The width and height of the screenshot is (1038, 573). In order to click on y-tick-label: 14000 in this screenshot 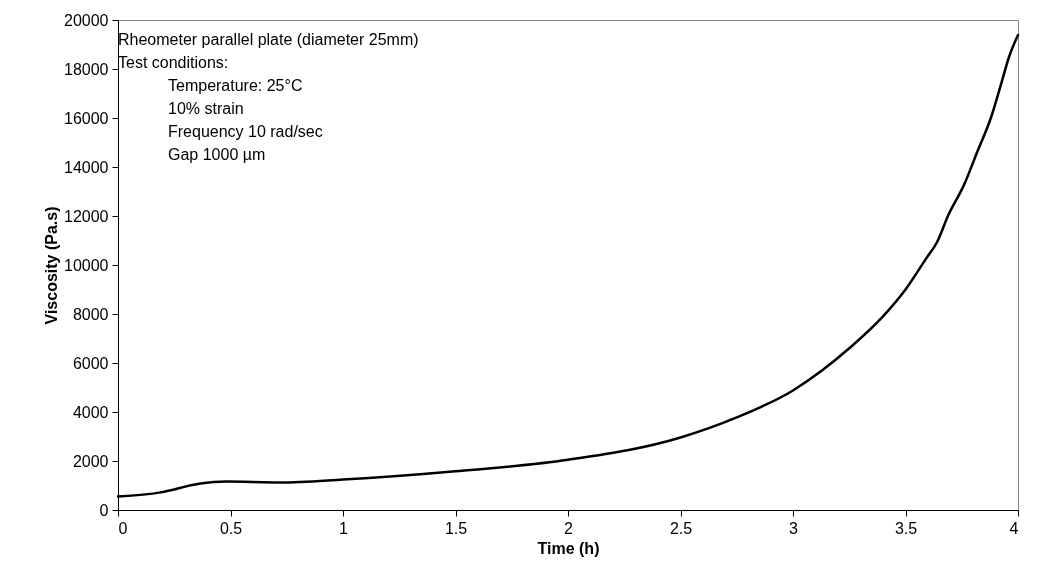, I will do `click(86, 167)`.